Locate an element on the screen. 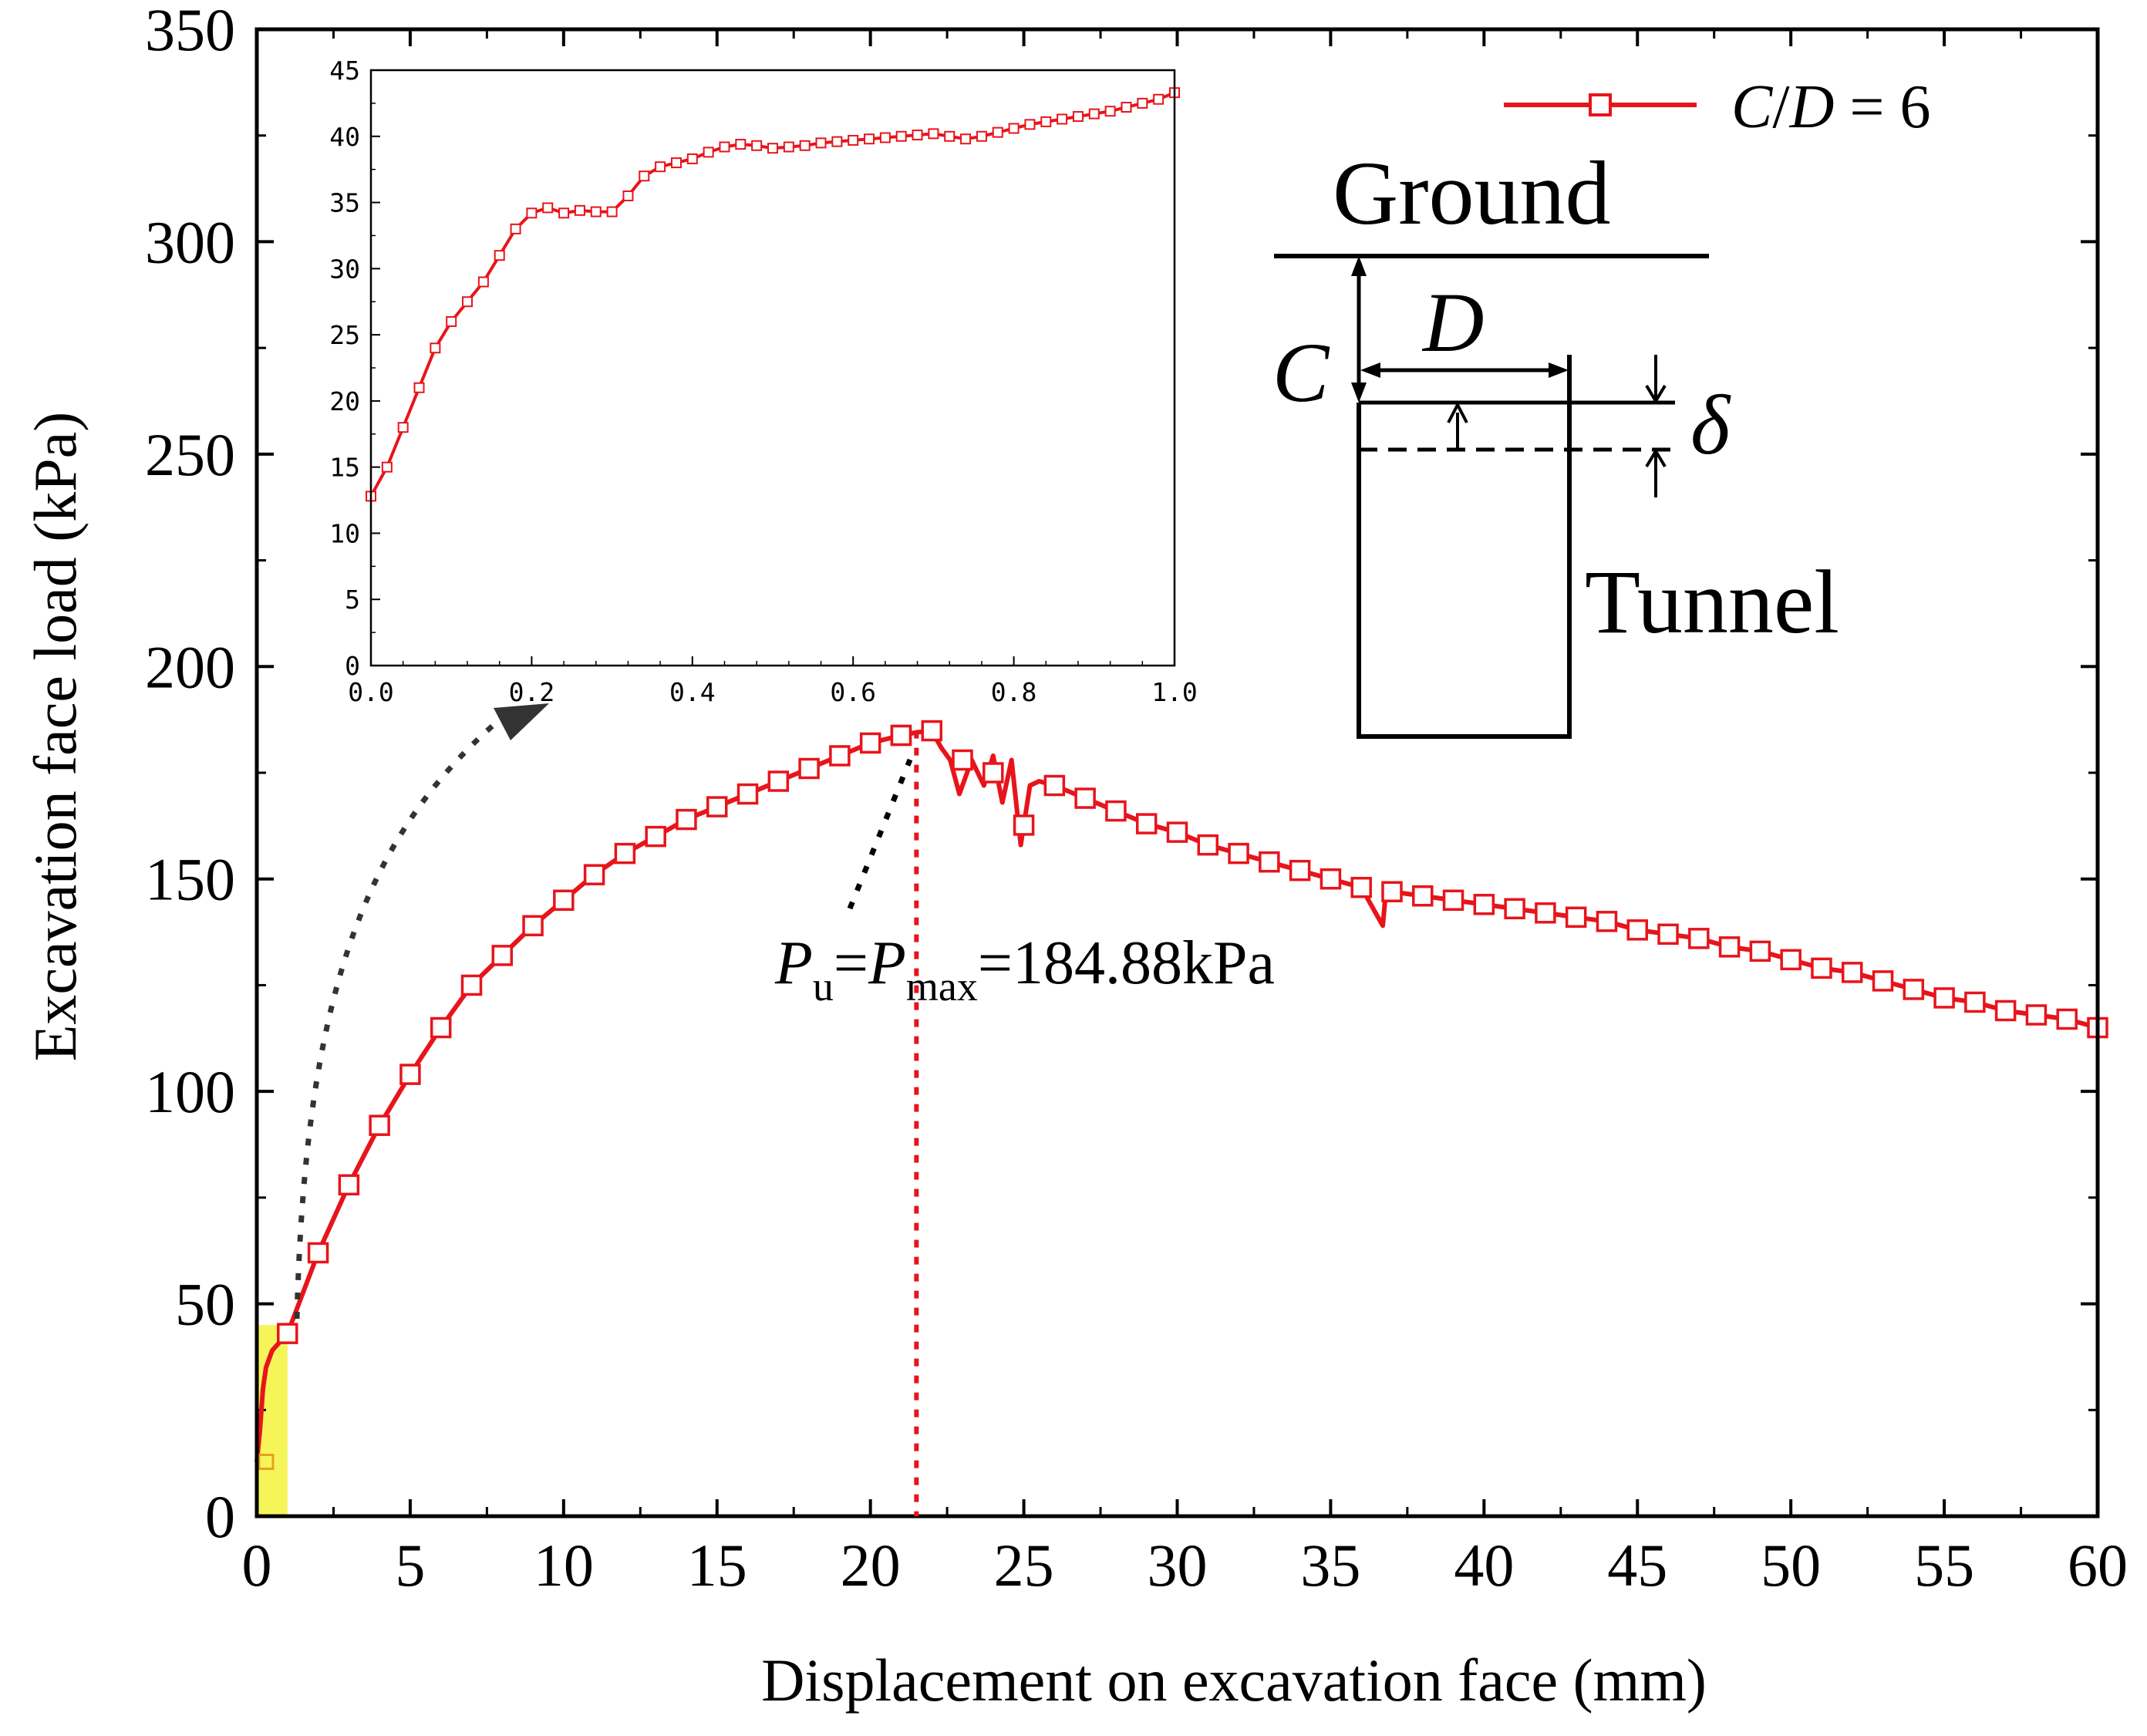 Image resolution: width=2147 pixels, height=1736 pixels. inset-x-tick-label: 0.4 is located at coordinates (692, 692).